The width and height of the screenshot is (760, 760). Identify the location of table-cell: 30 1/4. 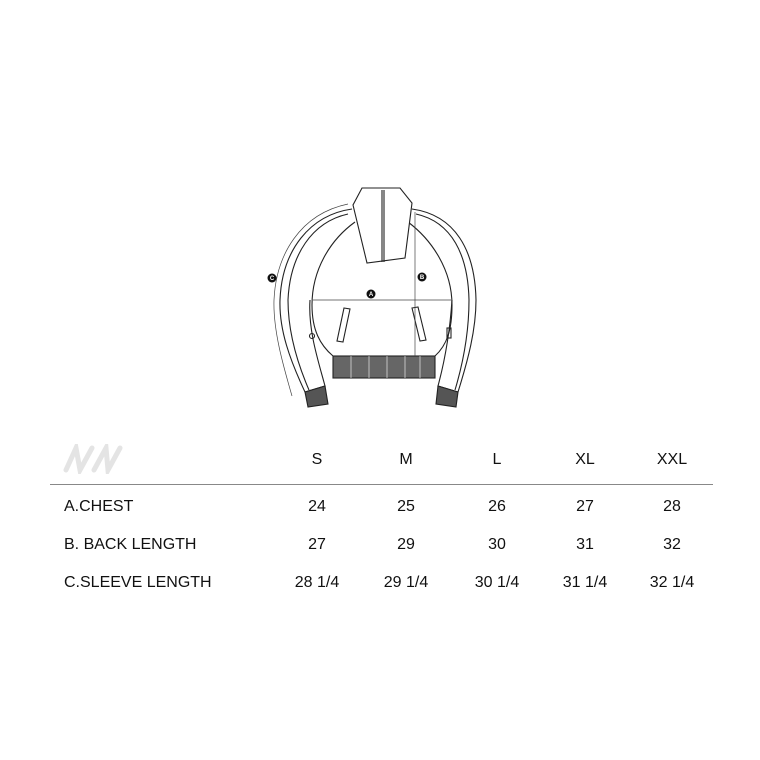
(497, 582).